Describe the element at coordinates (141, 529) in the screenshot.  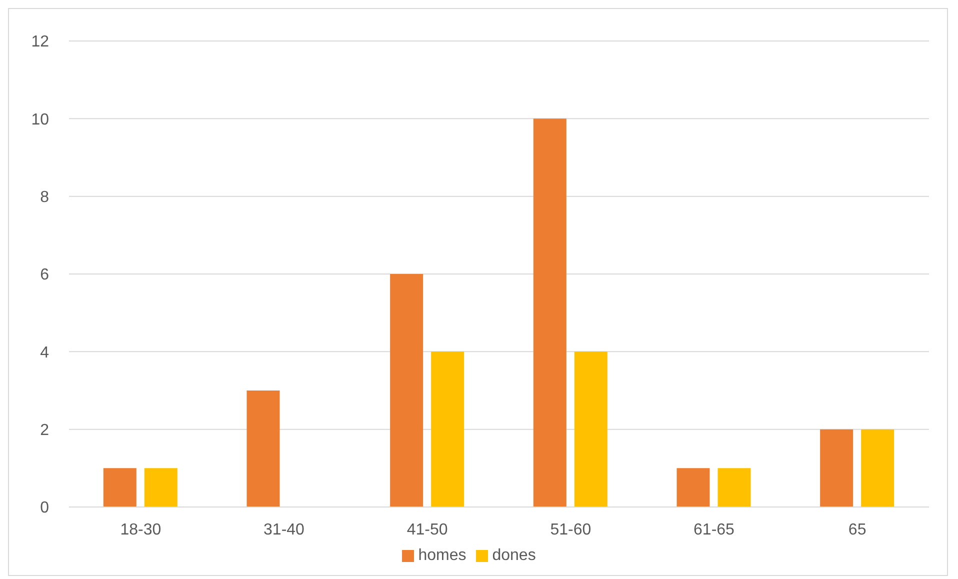
I see `x-tick-label: 18-30` at that location.